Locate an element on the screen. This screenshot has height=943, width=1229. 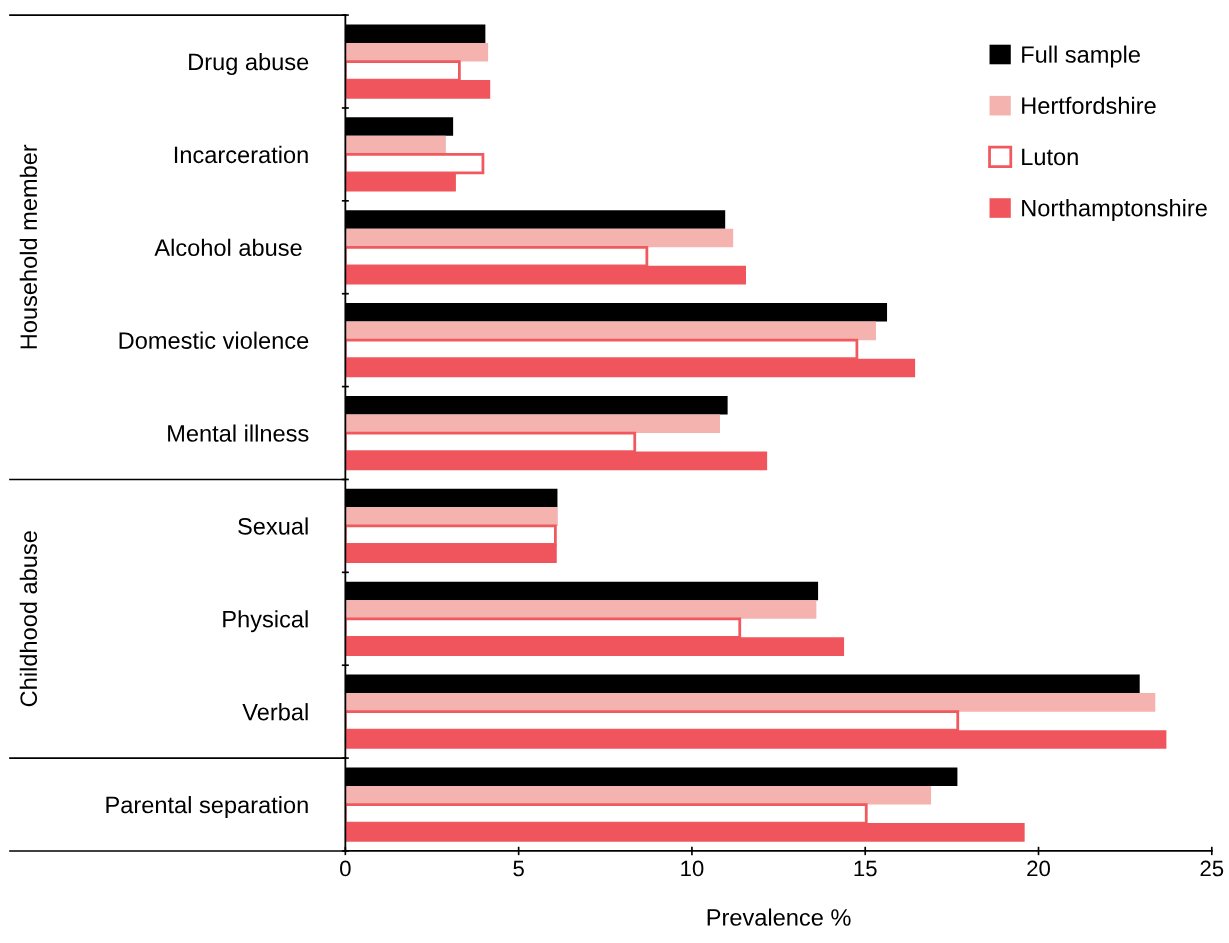
y-tick-label: Mental illness is located at coordinates (238, 433).